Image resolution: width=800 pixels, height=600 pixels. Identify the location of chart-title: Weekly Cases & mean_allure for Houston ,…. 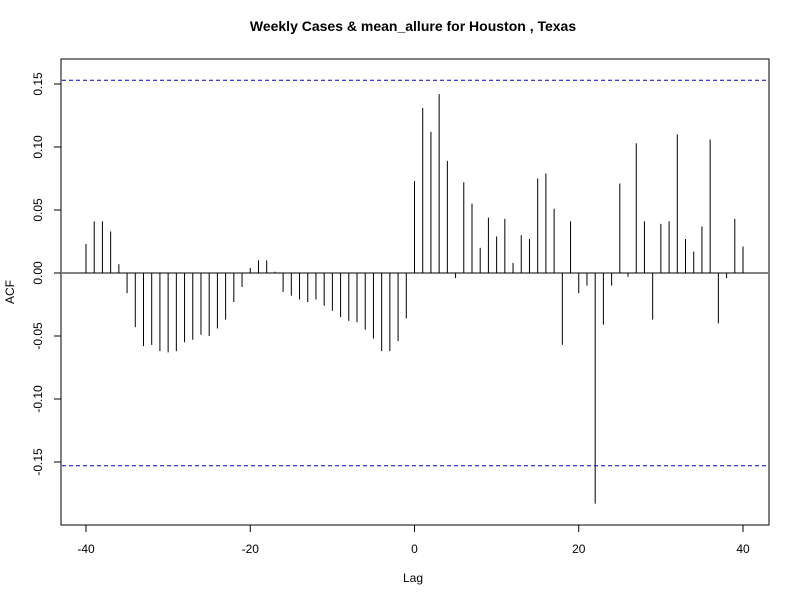
(413, 26).